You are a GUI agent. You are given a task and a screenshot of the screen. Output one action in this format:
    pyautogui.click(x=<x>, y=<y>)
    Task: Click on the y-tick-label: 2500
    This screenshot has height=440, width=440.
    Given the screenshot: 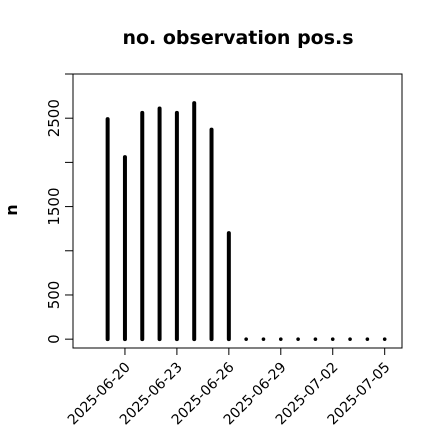 What is the action you would take?
    pyautogui.click(x=54, y=118)
    